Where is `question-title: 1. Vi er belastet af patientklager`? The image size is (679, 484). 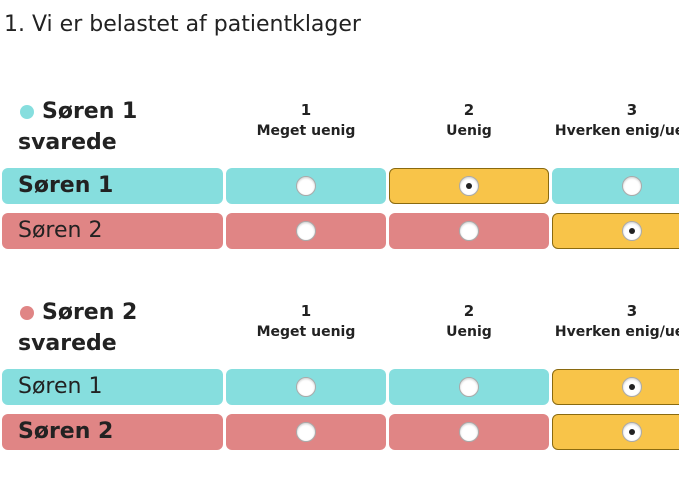
question-title: 1. Vi er belastet af patientklager is located at coordinates (182, 24).